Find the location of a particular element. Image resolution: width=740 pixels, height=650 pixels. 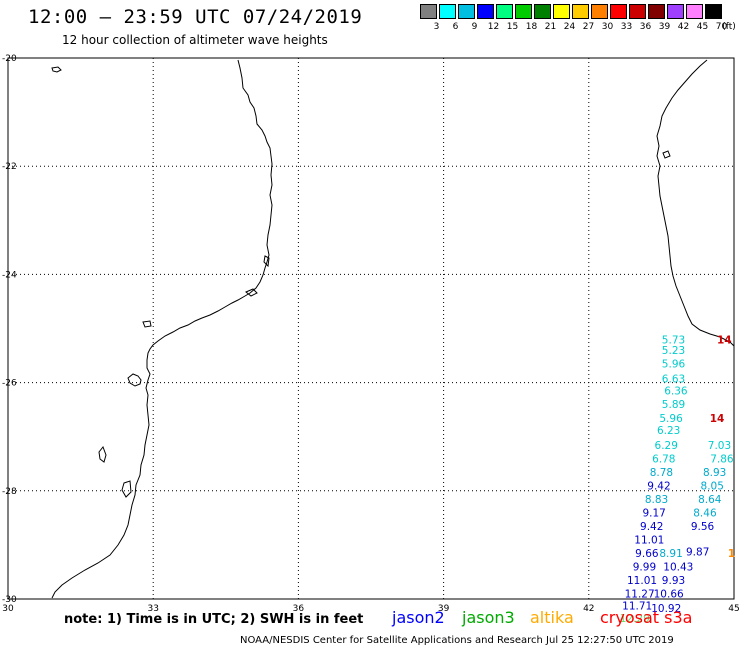

legend-altika: altika is located at coordinates (552, 617).